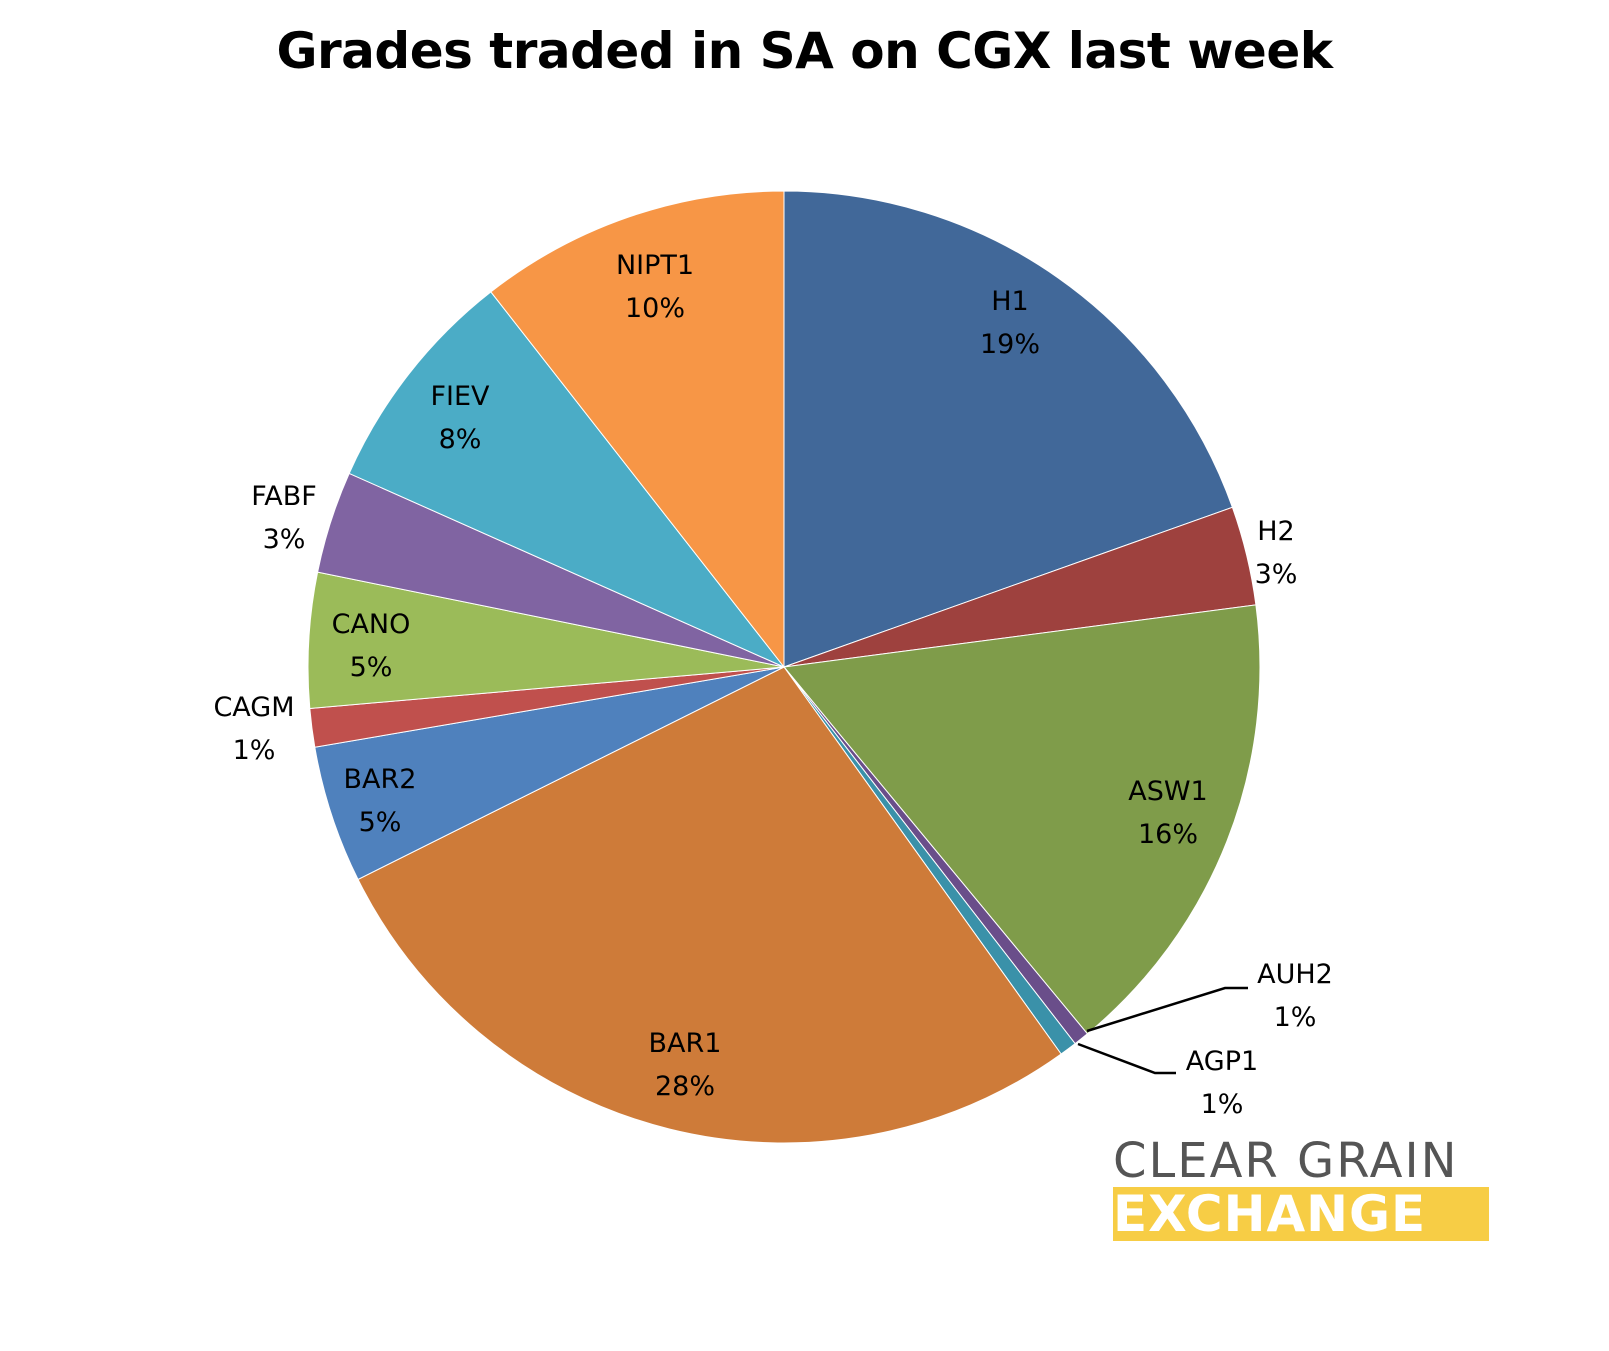 Image resolution: width=1609 pixels, height=1351 pixels. Describe the element at coordinates (804, 51) in the screenshot. I see `chart-title: Grades traded in SA on CGX last week` at that location.